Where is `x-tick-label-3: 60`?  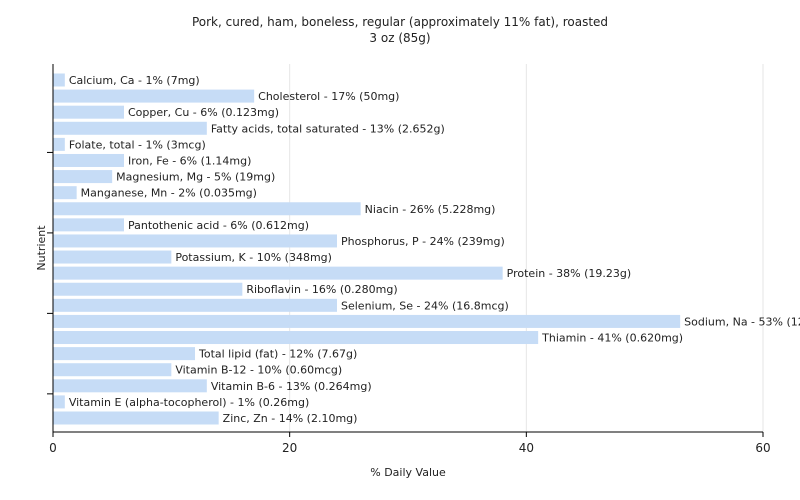
x-tick-label-3: 60 is located at coordinates (762, 448).